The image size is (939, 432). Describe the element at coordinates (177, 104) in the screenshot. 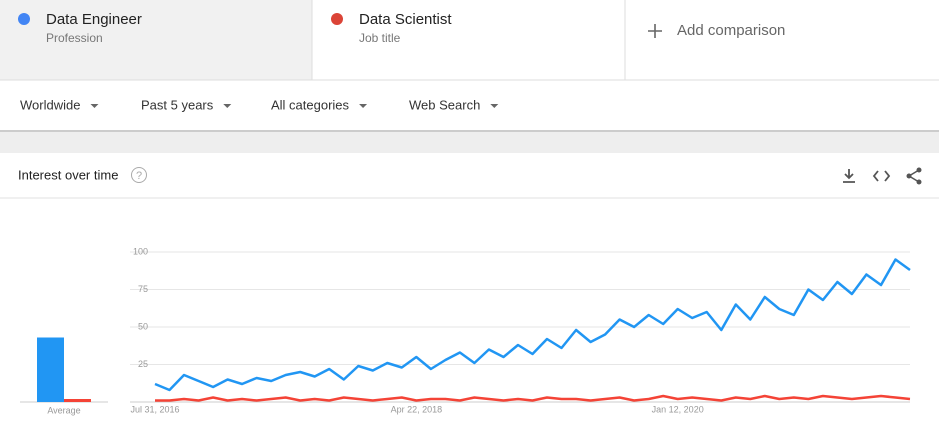

I see `filter-dropdown: Past 5 years` at that location.